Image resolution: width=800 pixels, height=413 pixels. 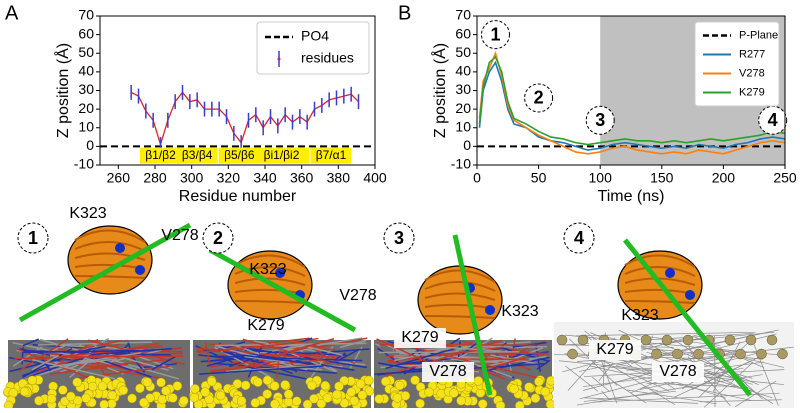 What do you see at coordinates (197, 155) in the screenshot?
I see `annotation: β3/β4` at bounding box center [197, 155].